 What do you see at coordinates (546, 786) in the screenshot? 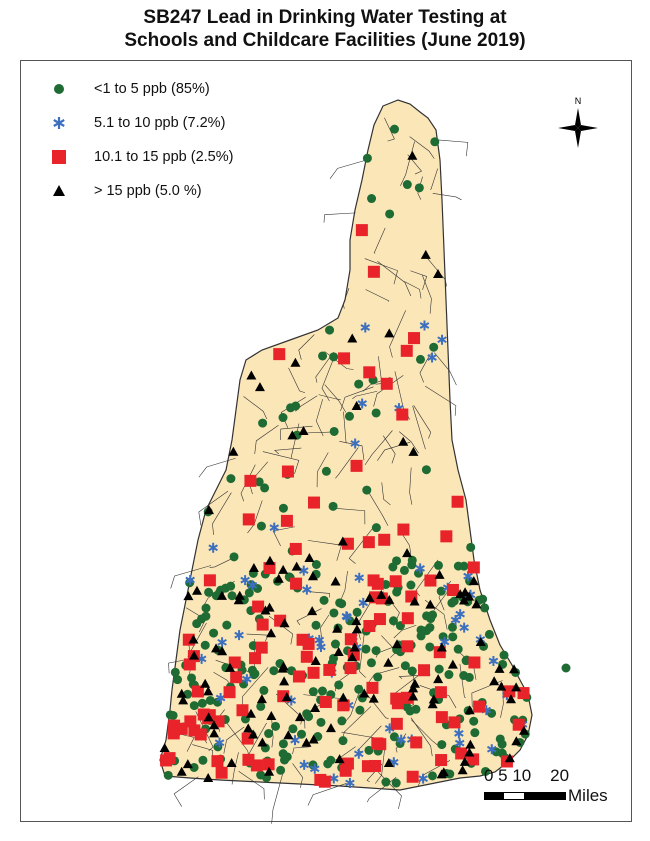
I see `scale-bar: 0 5 10 20 Miles` at bounding box center [546, 786].